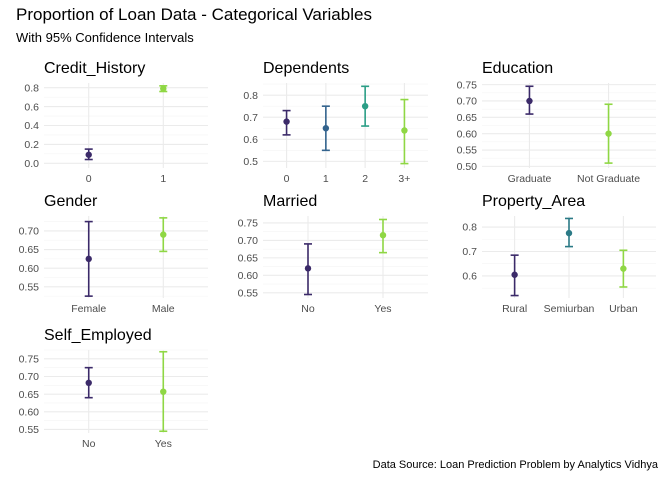  Describe the element at coordinates (569, 309) in the screenshot. I see `x-tick-label: Semiurban` at that location.